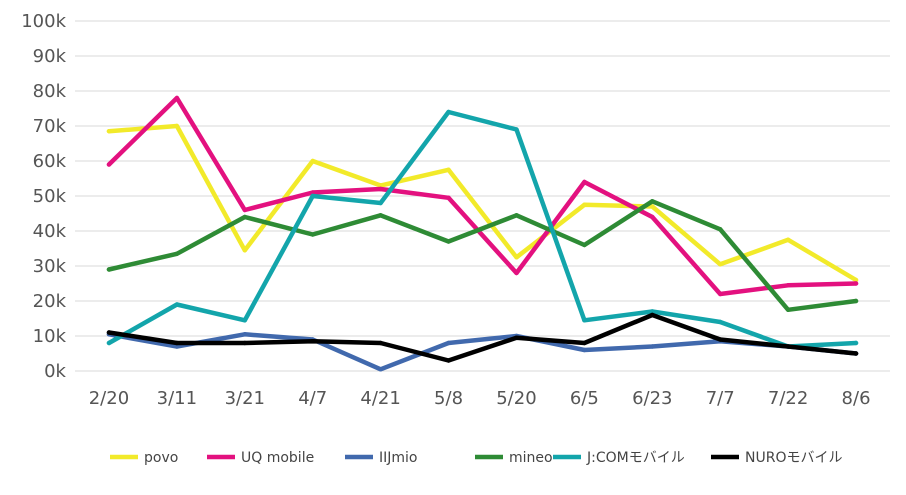 This screenshot has height=495, width=906. I want to click on y-tick-label: 20k, so click(50, 301).